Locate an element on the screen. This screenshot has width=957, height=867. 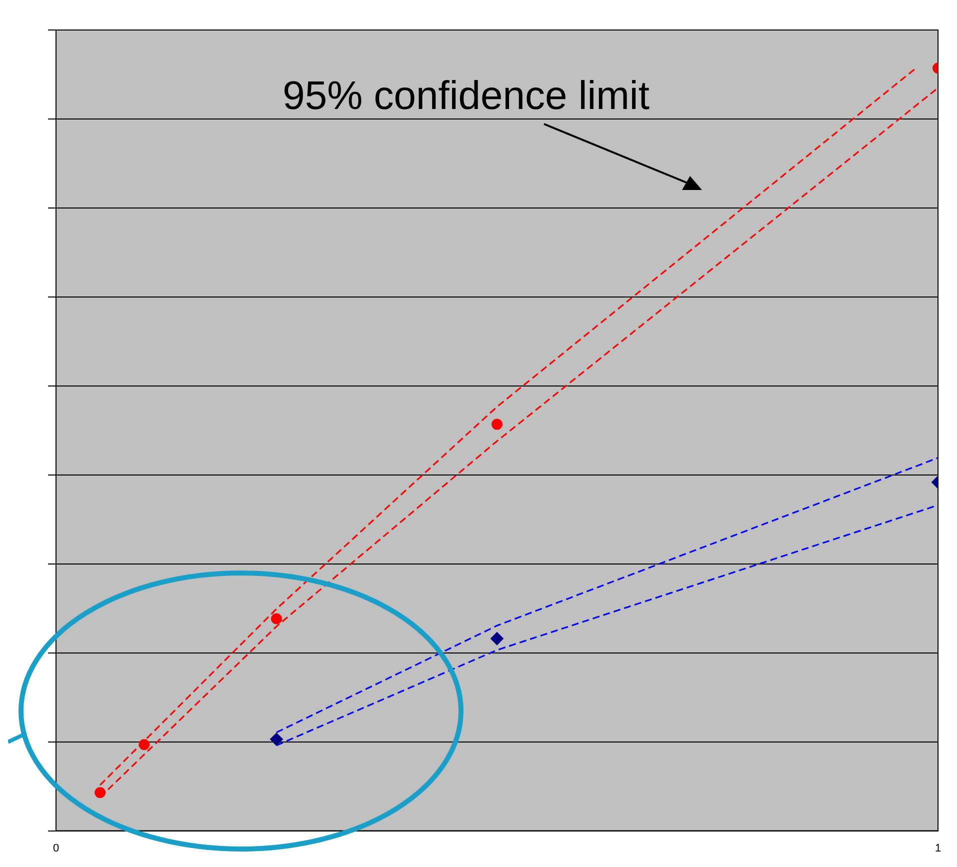
x-tick-label: 0 is located at coordinates (56, 848).